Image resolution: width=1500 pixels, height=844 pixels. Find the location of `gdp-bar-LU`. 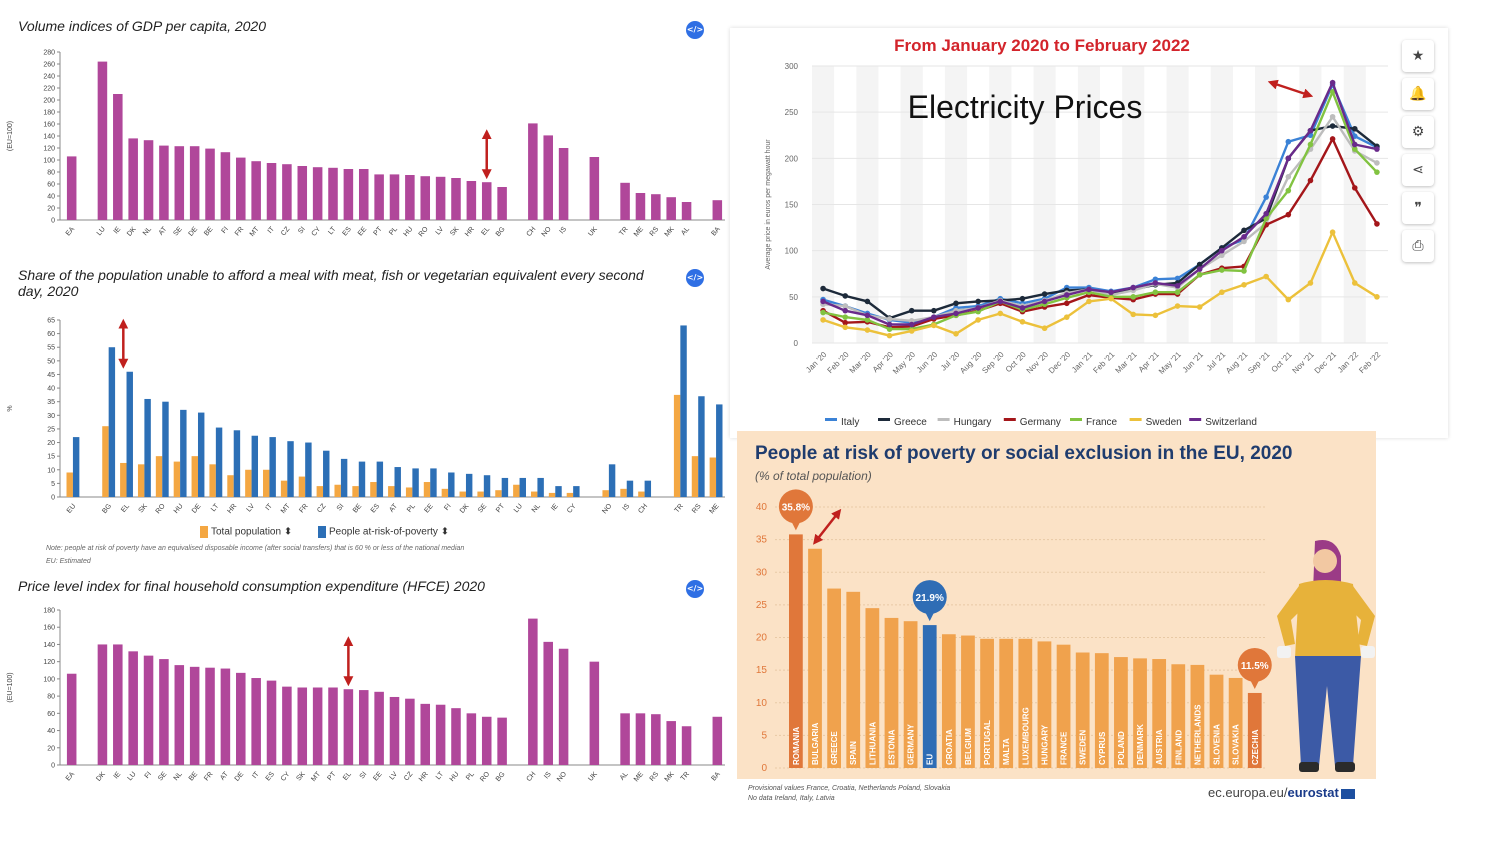

gdp-bar-LU is located at coordinates (102, 140).